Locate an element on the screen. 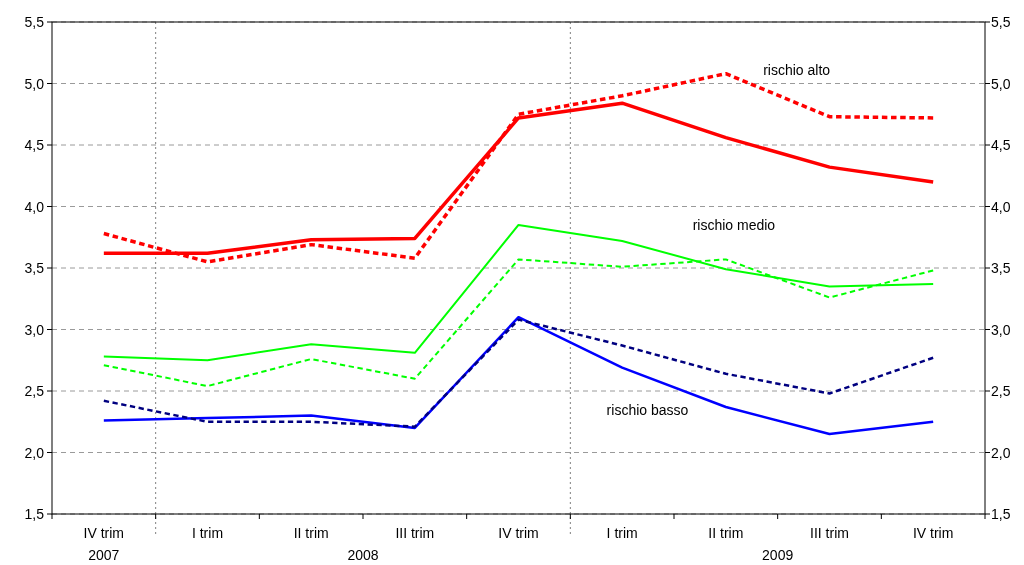 The image size is (1024, 565). series-label: rischio alto is located at coordinates (797, 70).